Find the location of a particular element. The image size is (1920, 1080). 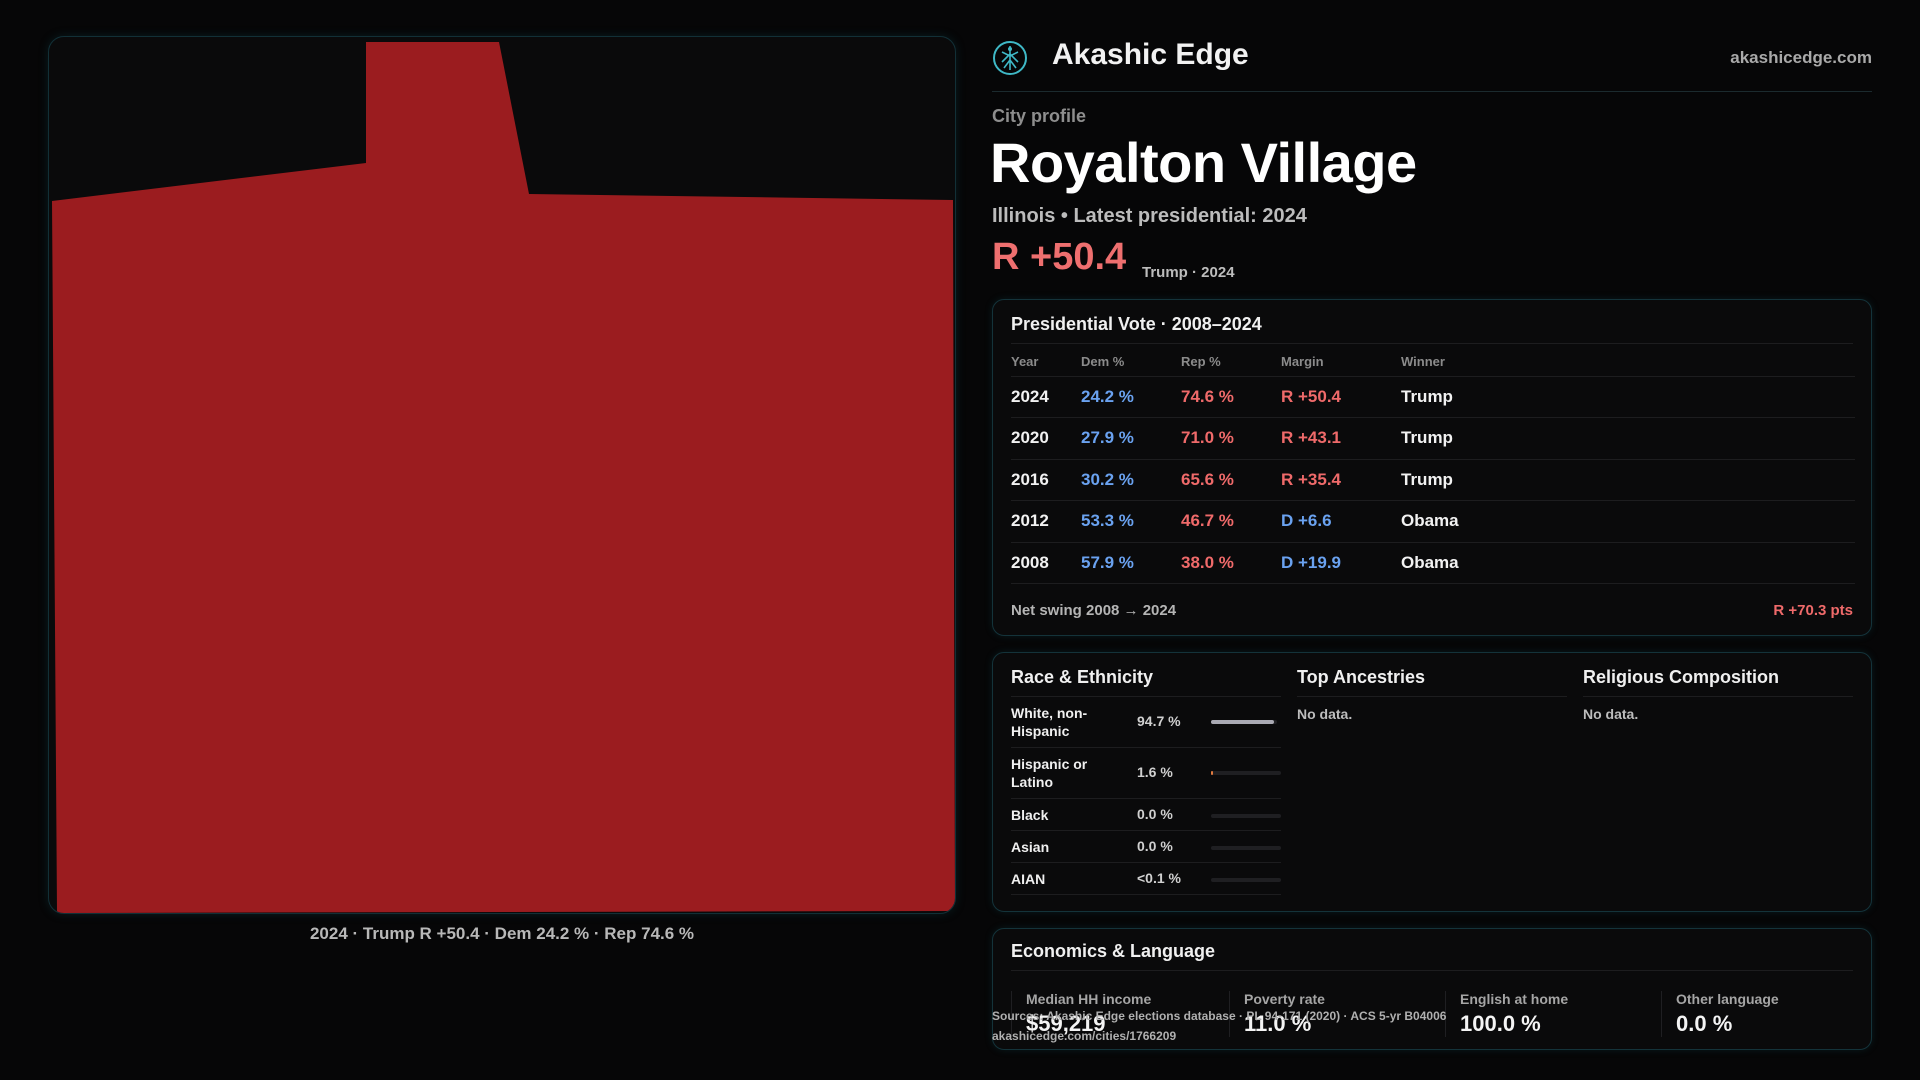

year-cell: 2008 is located at coordinates (1046, 563).